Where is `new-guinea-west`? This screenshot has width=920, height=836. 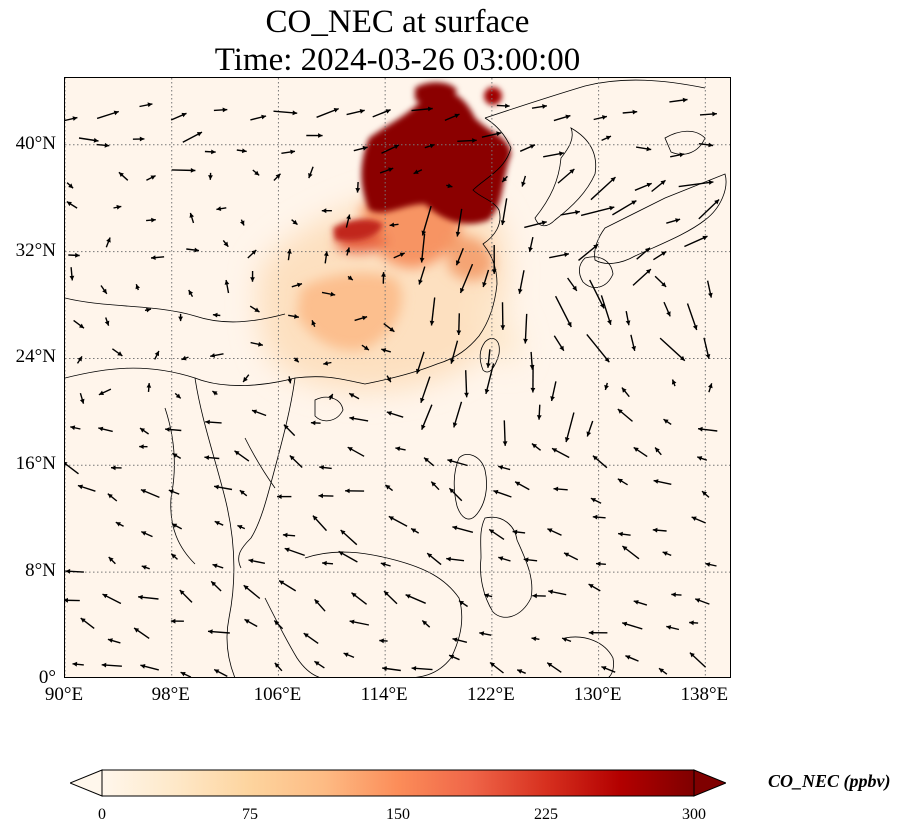 new-guinea-west is located at coordinates (589, 656).